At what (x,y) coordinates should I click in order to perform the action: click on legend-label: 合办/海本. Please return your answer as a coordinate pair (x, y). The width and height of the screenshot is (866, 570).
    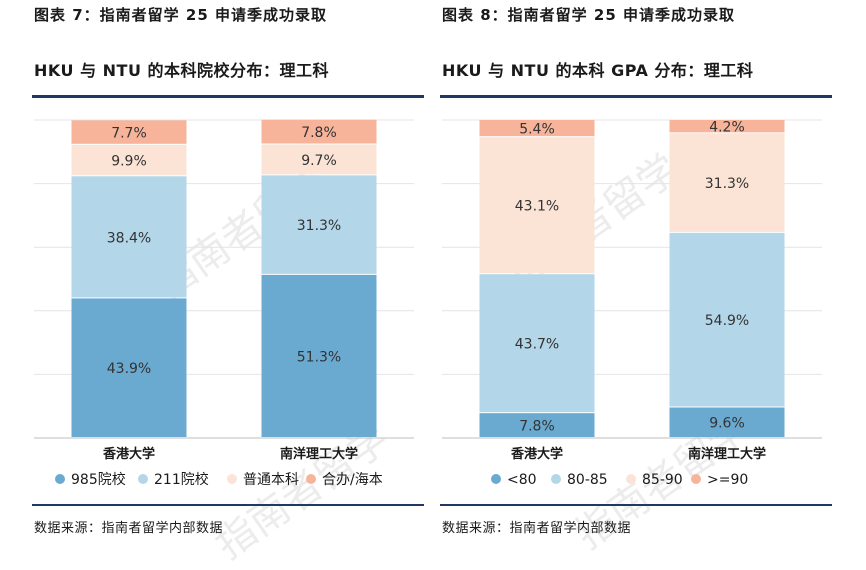
    Looking at the image, I should click on (352, 480).